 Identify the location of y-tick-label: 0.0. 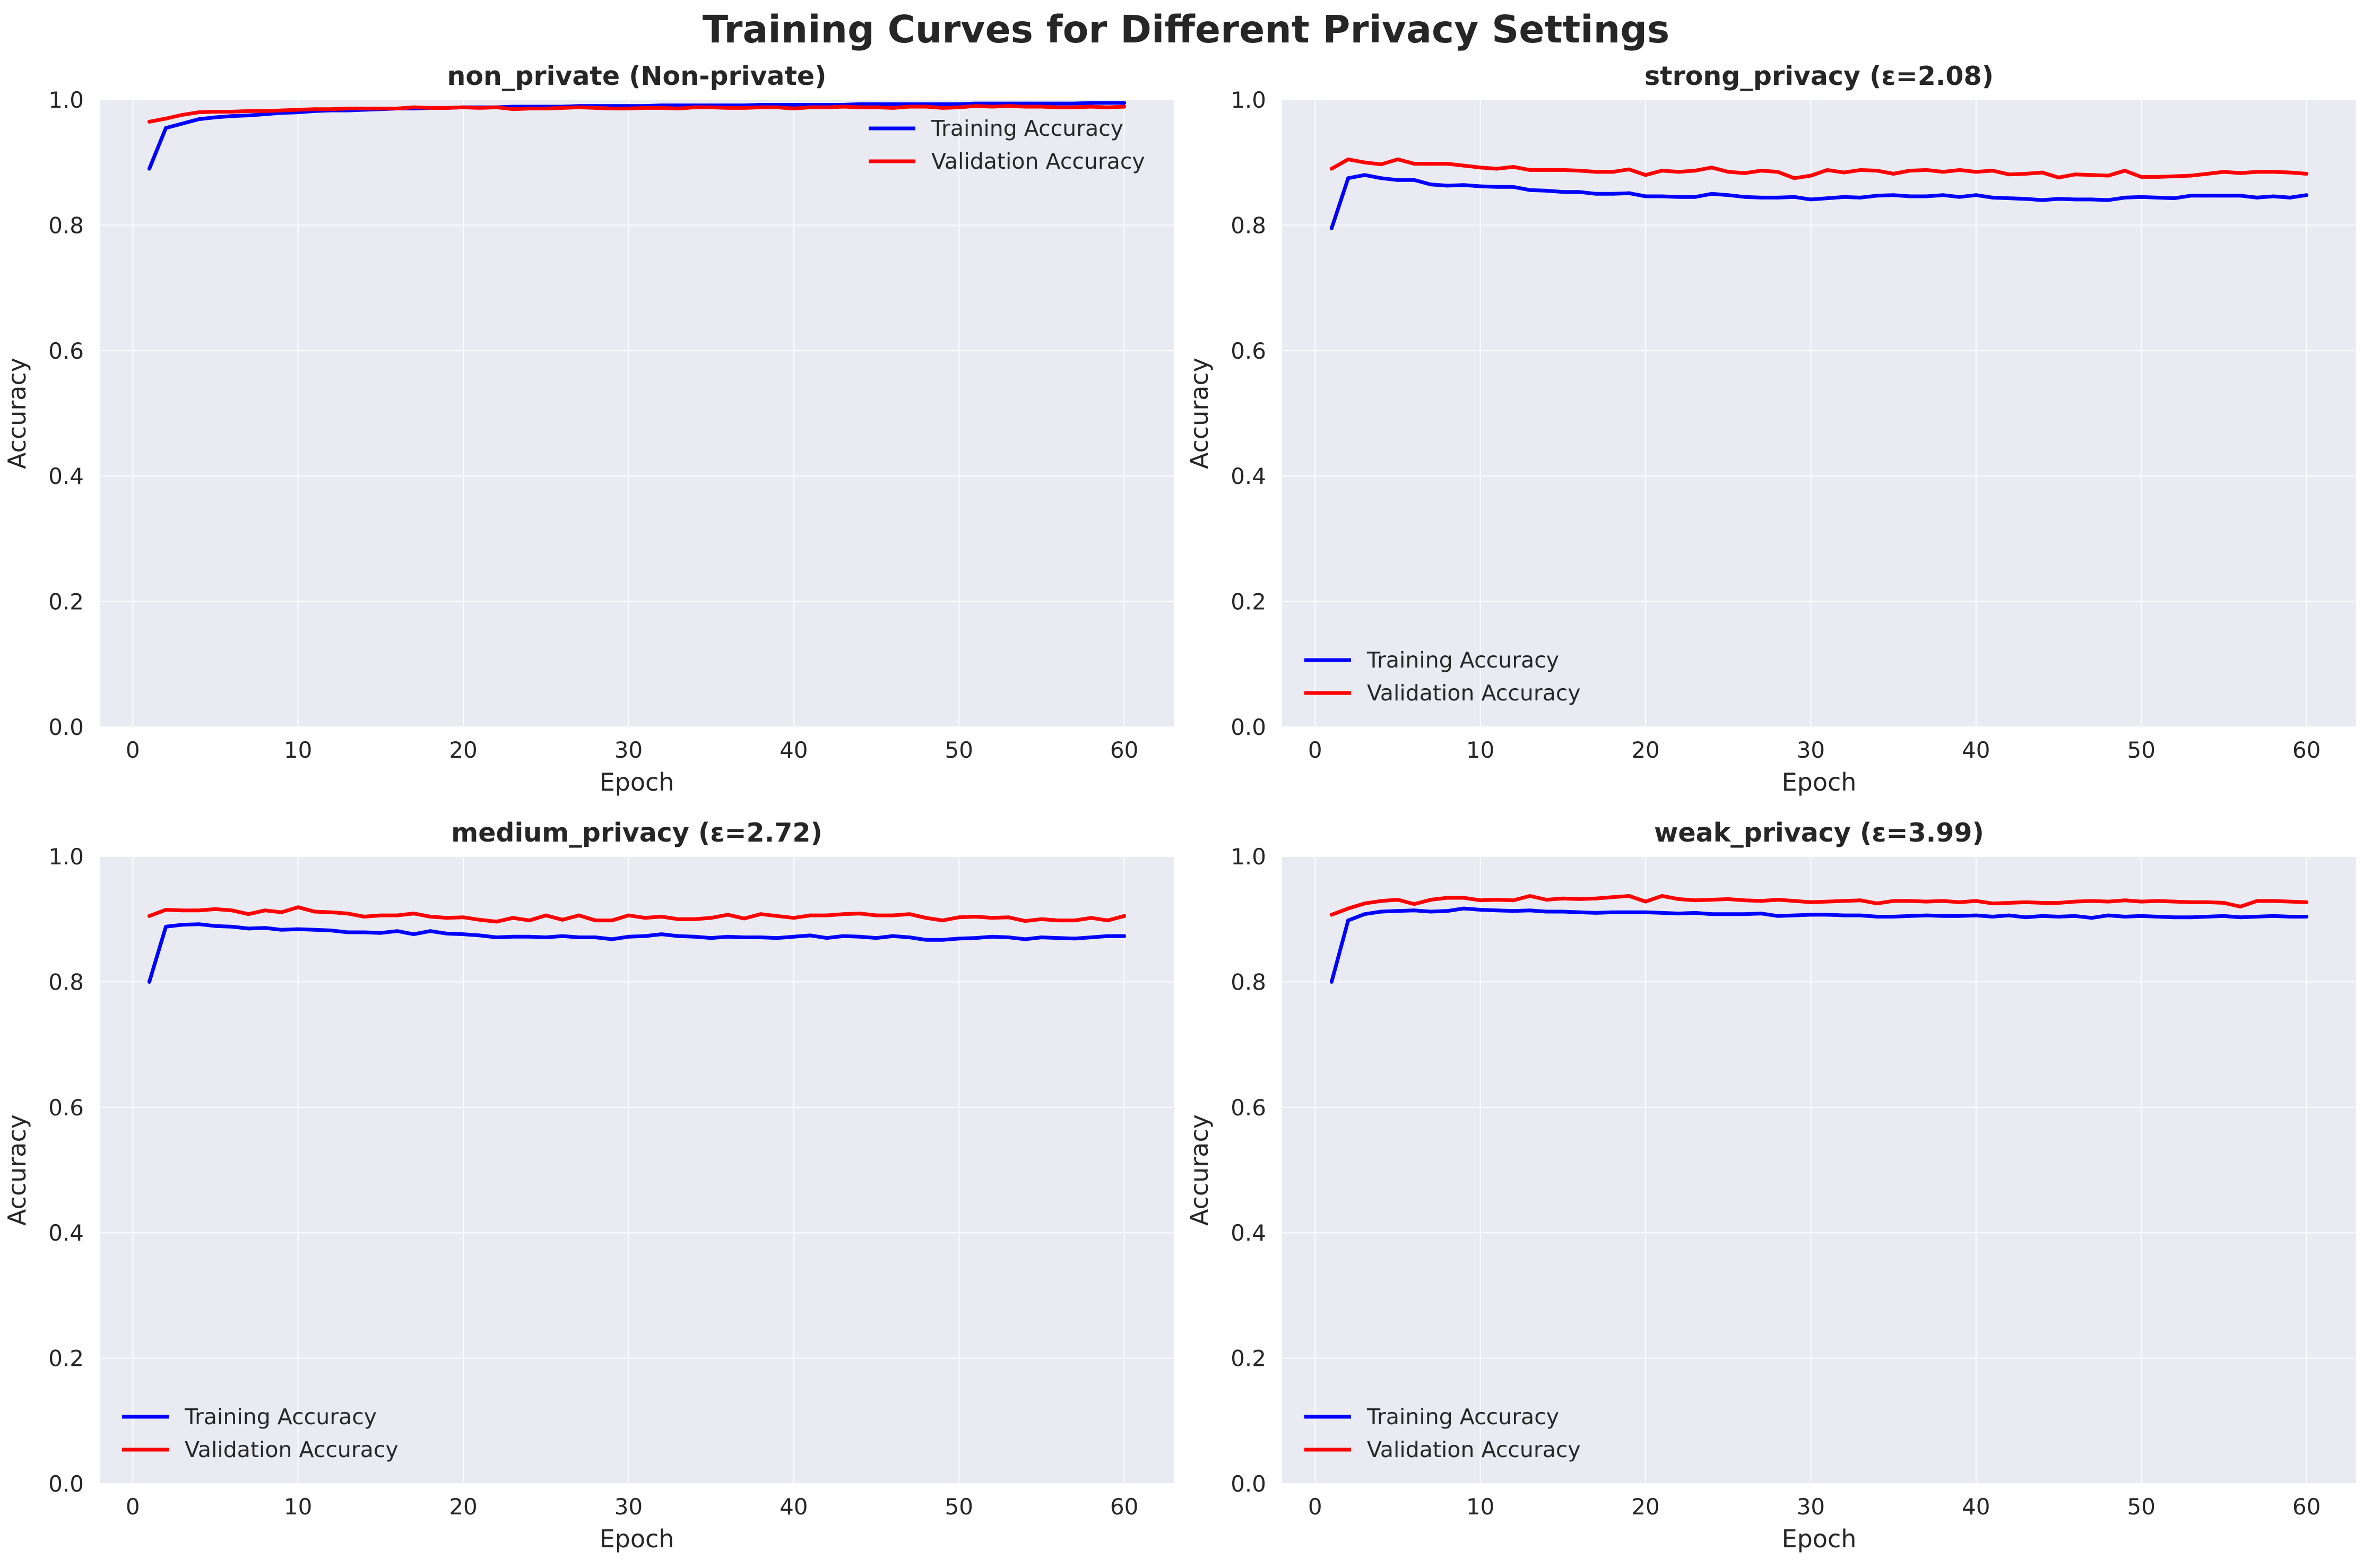
(66, 727).